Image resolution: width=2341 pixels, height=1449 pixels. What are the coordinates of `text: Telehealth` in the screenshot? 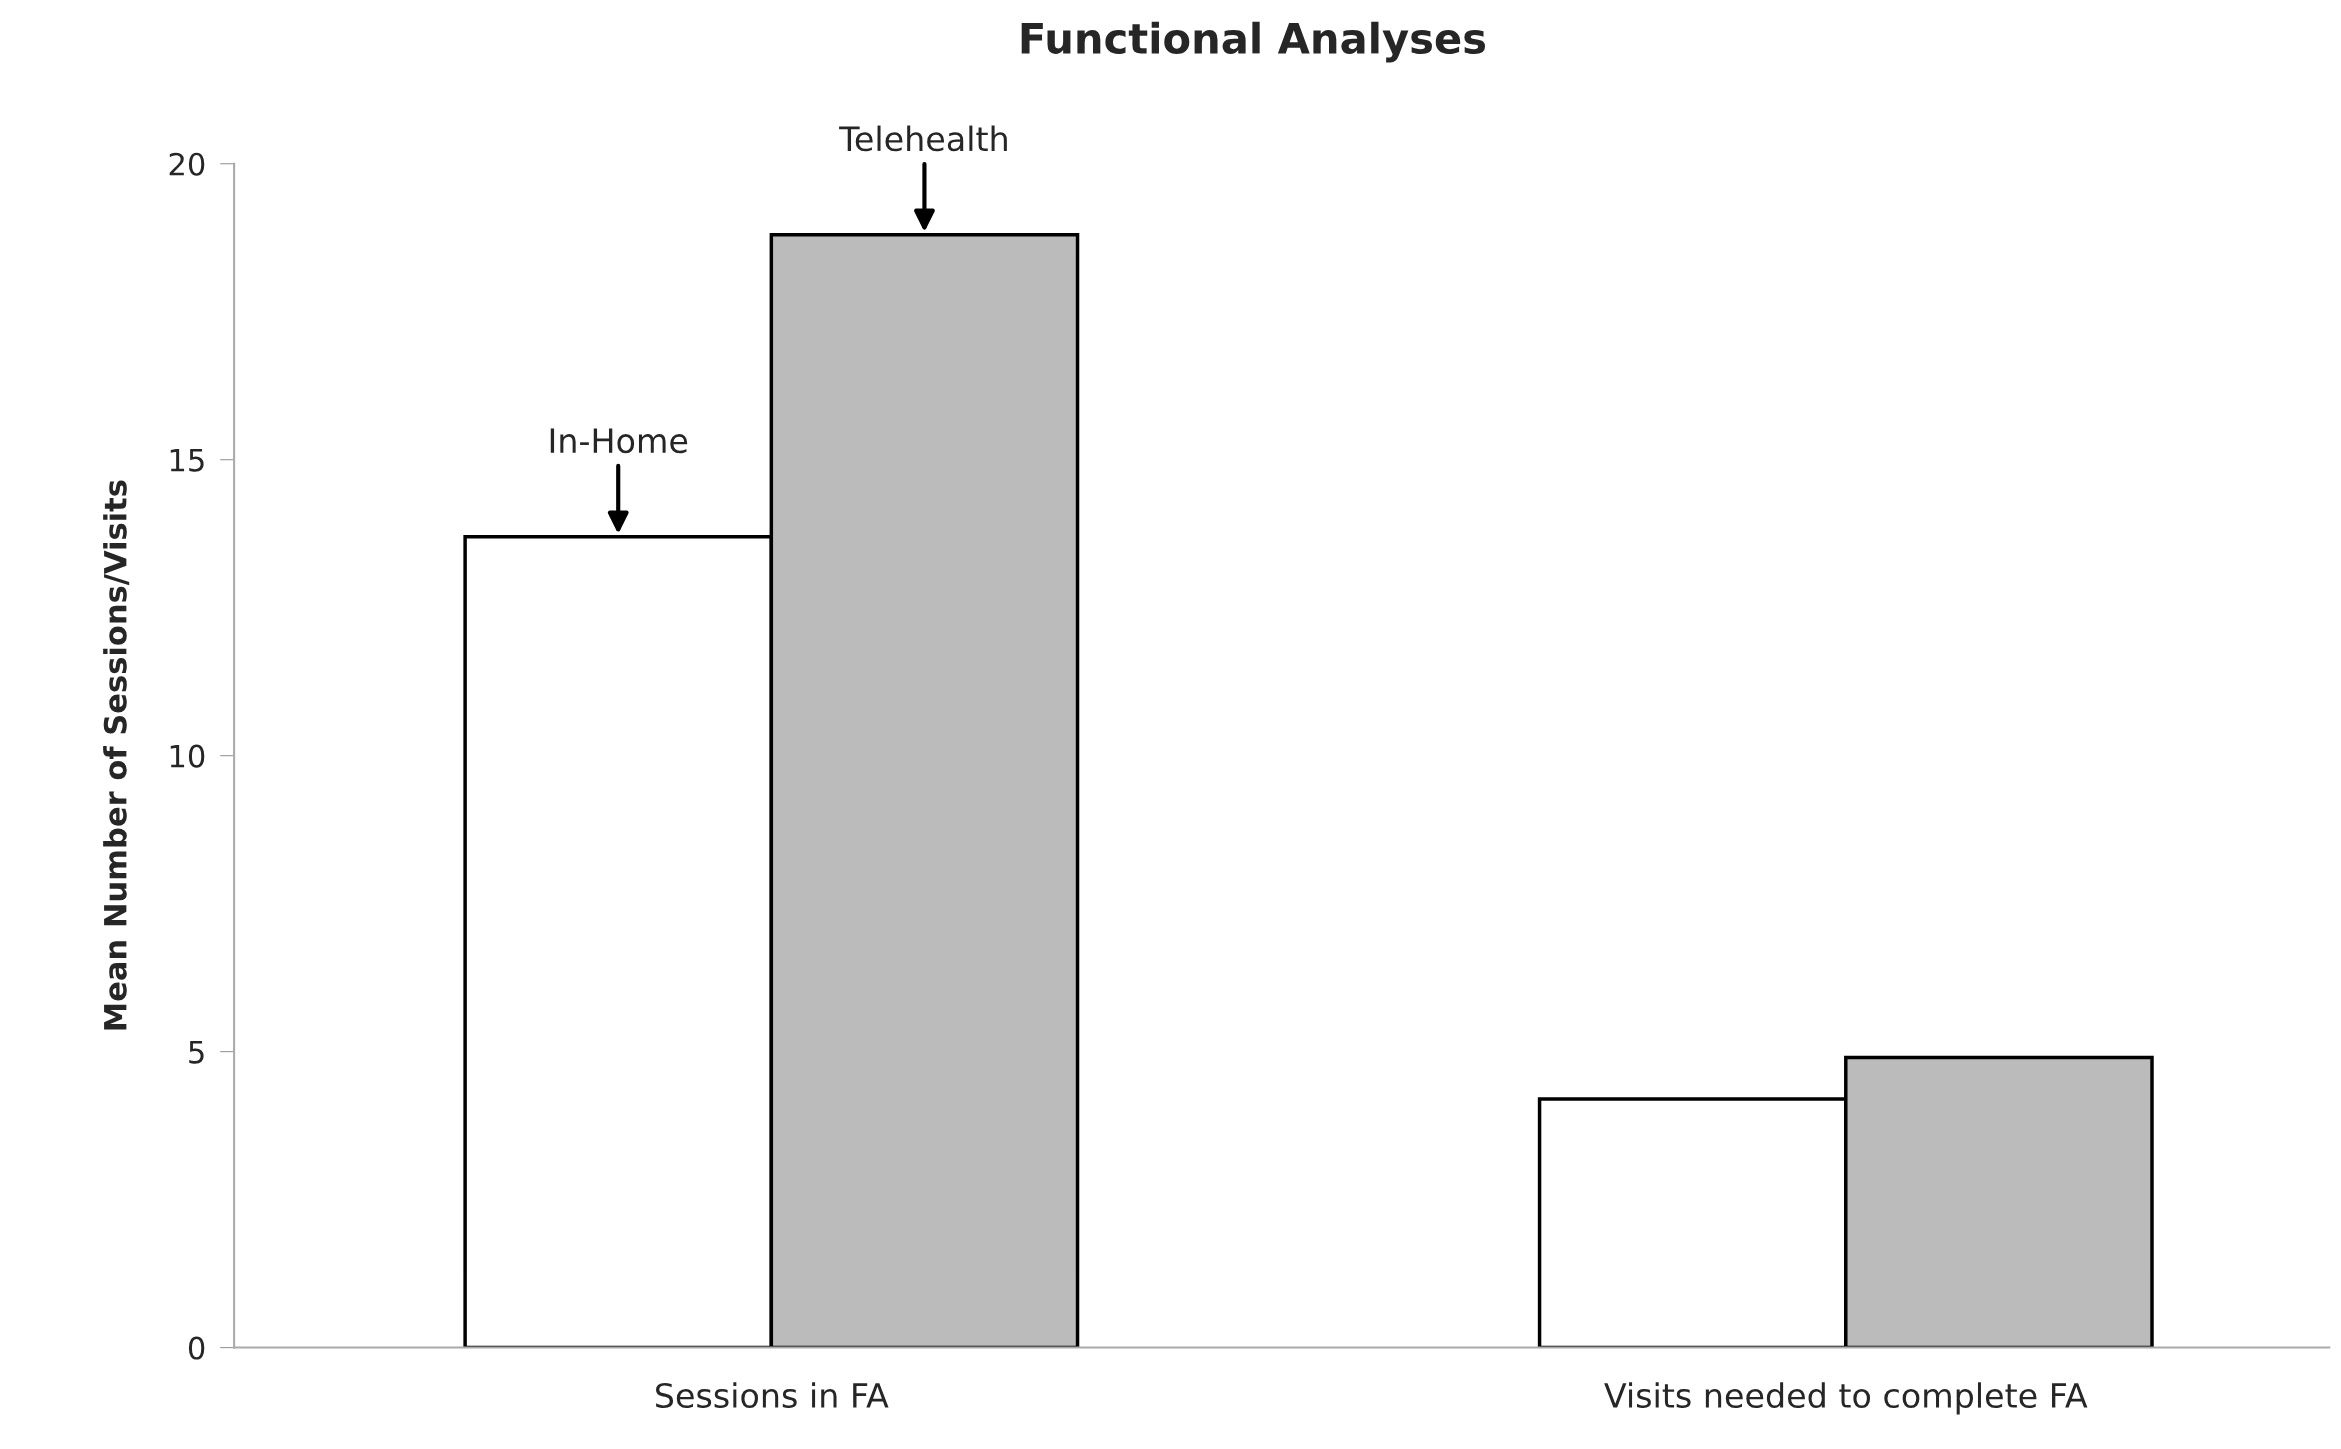 It's located at (923, 138).